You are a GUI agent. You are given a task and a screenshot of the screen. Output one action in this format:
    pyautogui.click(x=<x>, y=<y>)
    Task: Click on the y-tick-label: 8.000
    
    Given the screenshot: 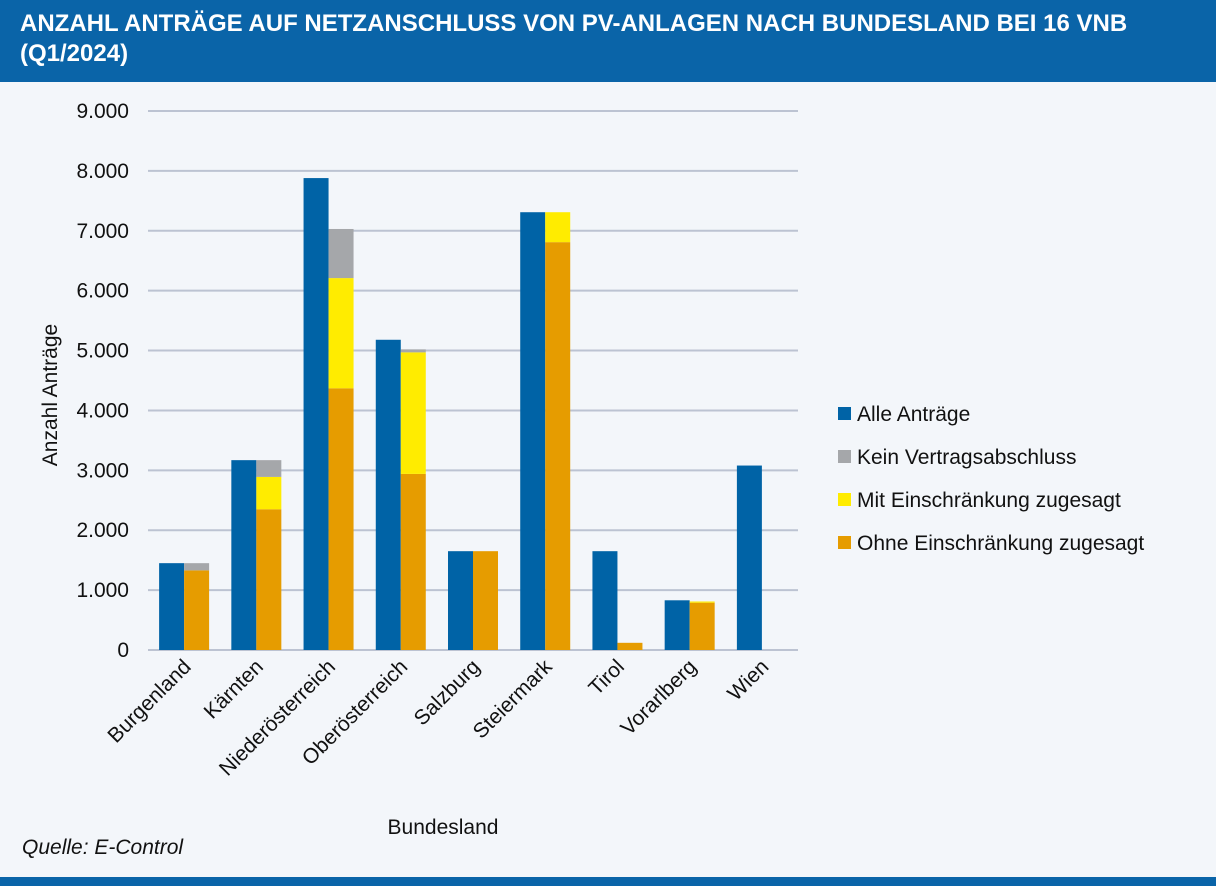 What is the action you would take?
    pyautogui.click(x=102, y=171)
    